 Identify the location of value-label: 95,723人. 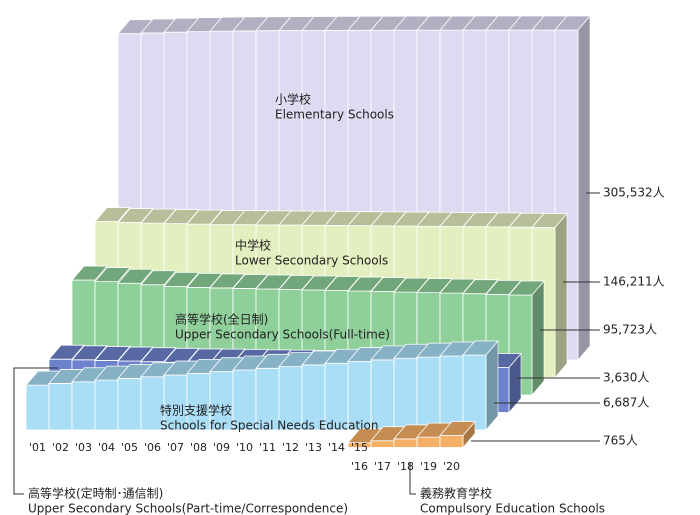
(630, 330).